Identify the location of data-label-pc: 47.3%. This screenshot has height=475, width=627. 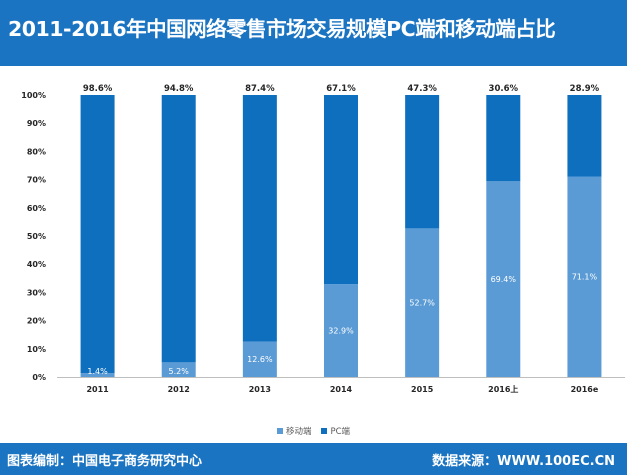
(422, 89).